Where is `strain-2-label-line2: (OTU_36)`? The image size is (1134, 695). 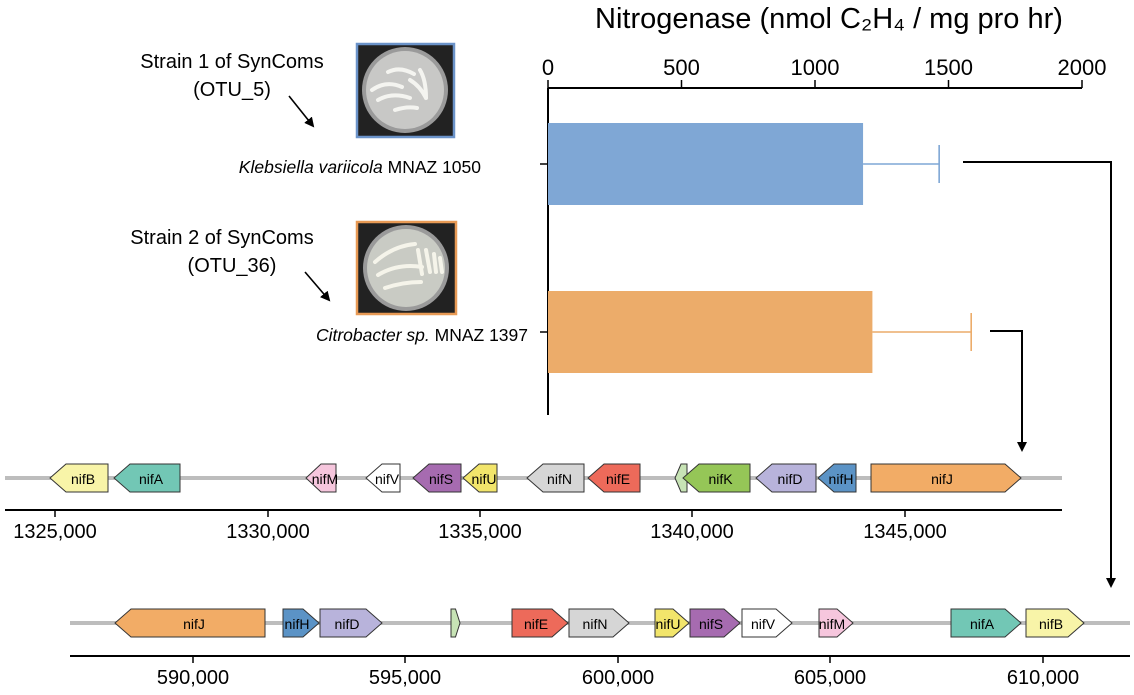
strain-2-label-line2: (OTU_36) is located at coordinates (232, 266).